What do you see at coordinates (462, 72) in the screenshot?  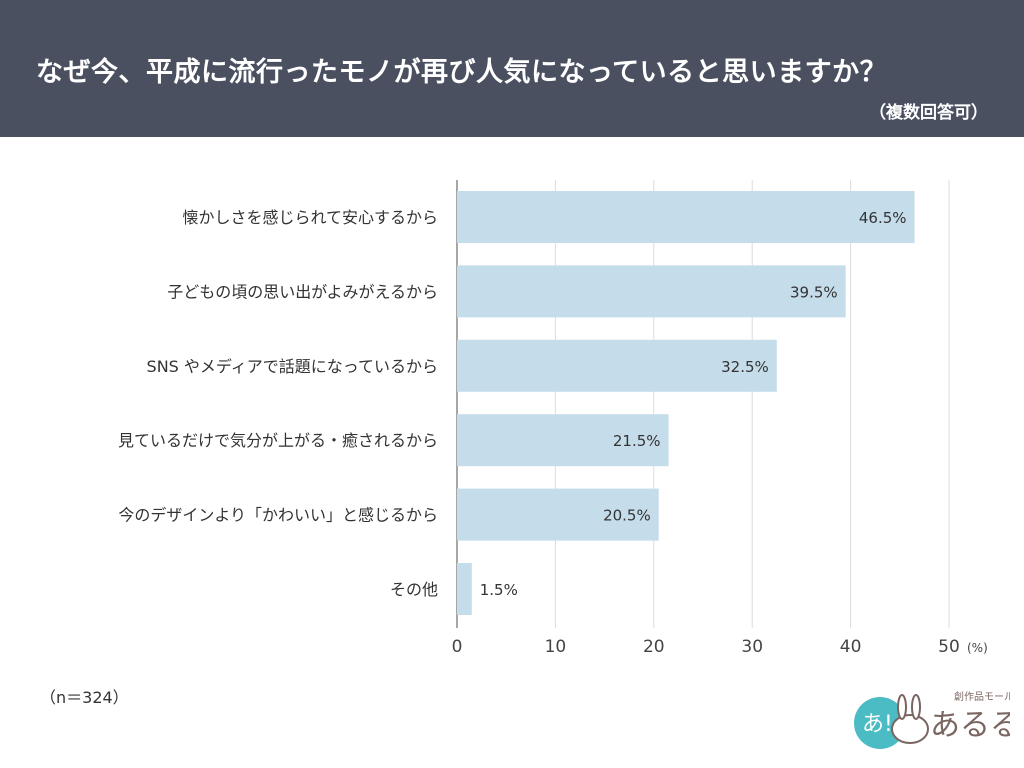 I see `chart-title: なぜ今、平成に流行ったモノが再び人気になっていると思いますか？` at bounding box center [462, 72].